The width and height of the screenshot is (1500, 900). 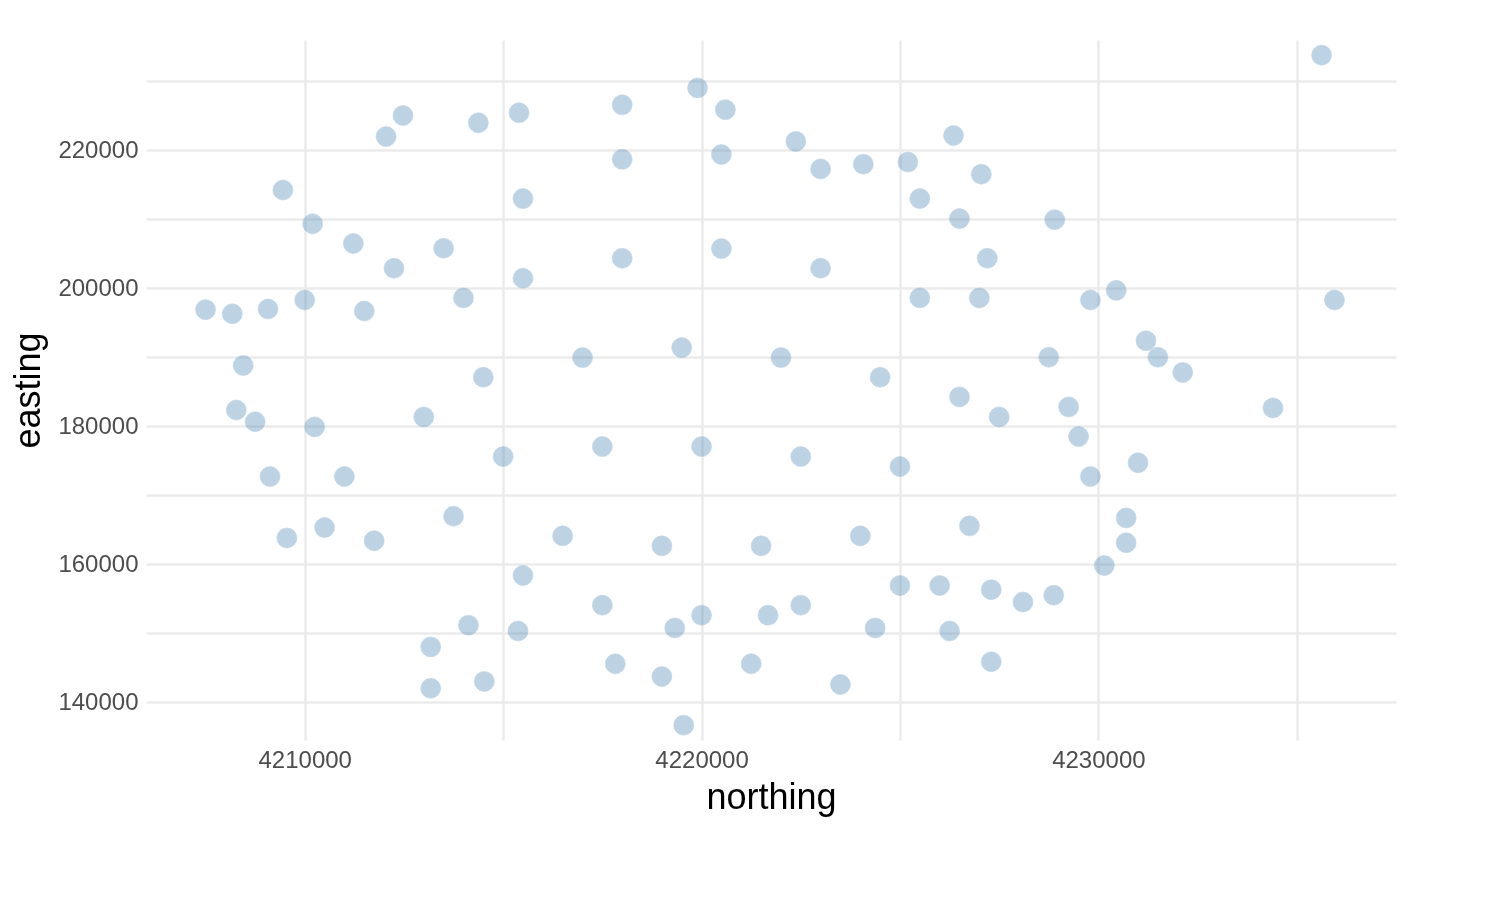 I want to click on y-tick-label: 220000, so click(x=98, y=149).